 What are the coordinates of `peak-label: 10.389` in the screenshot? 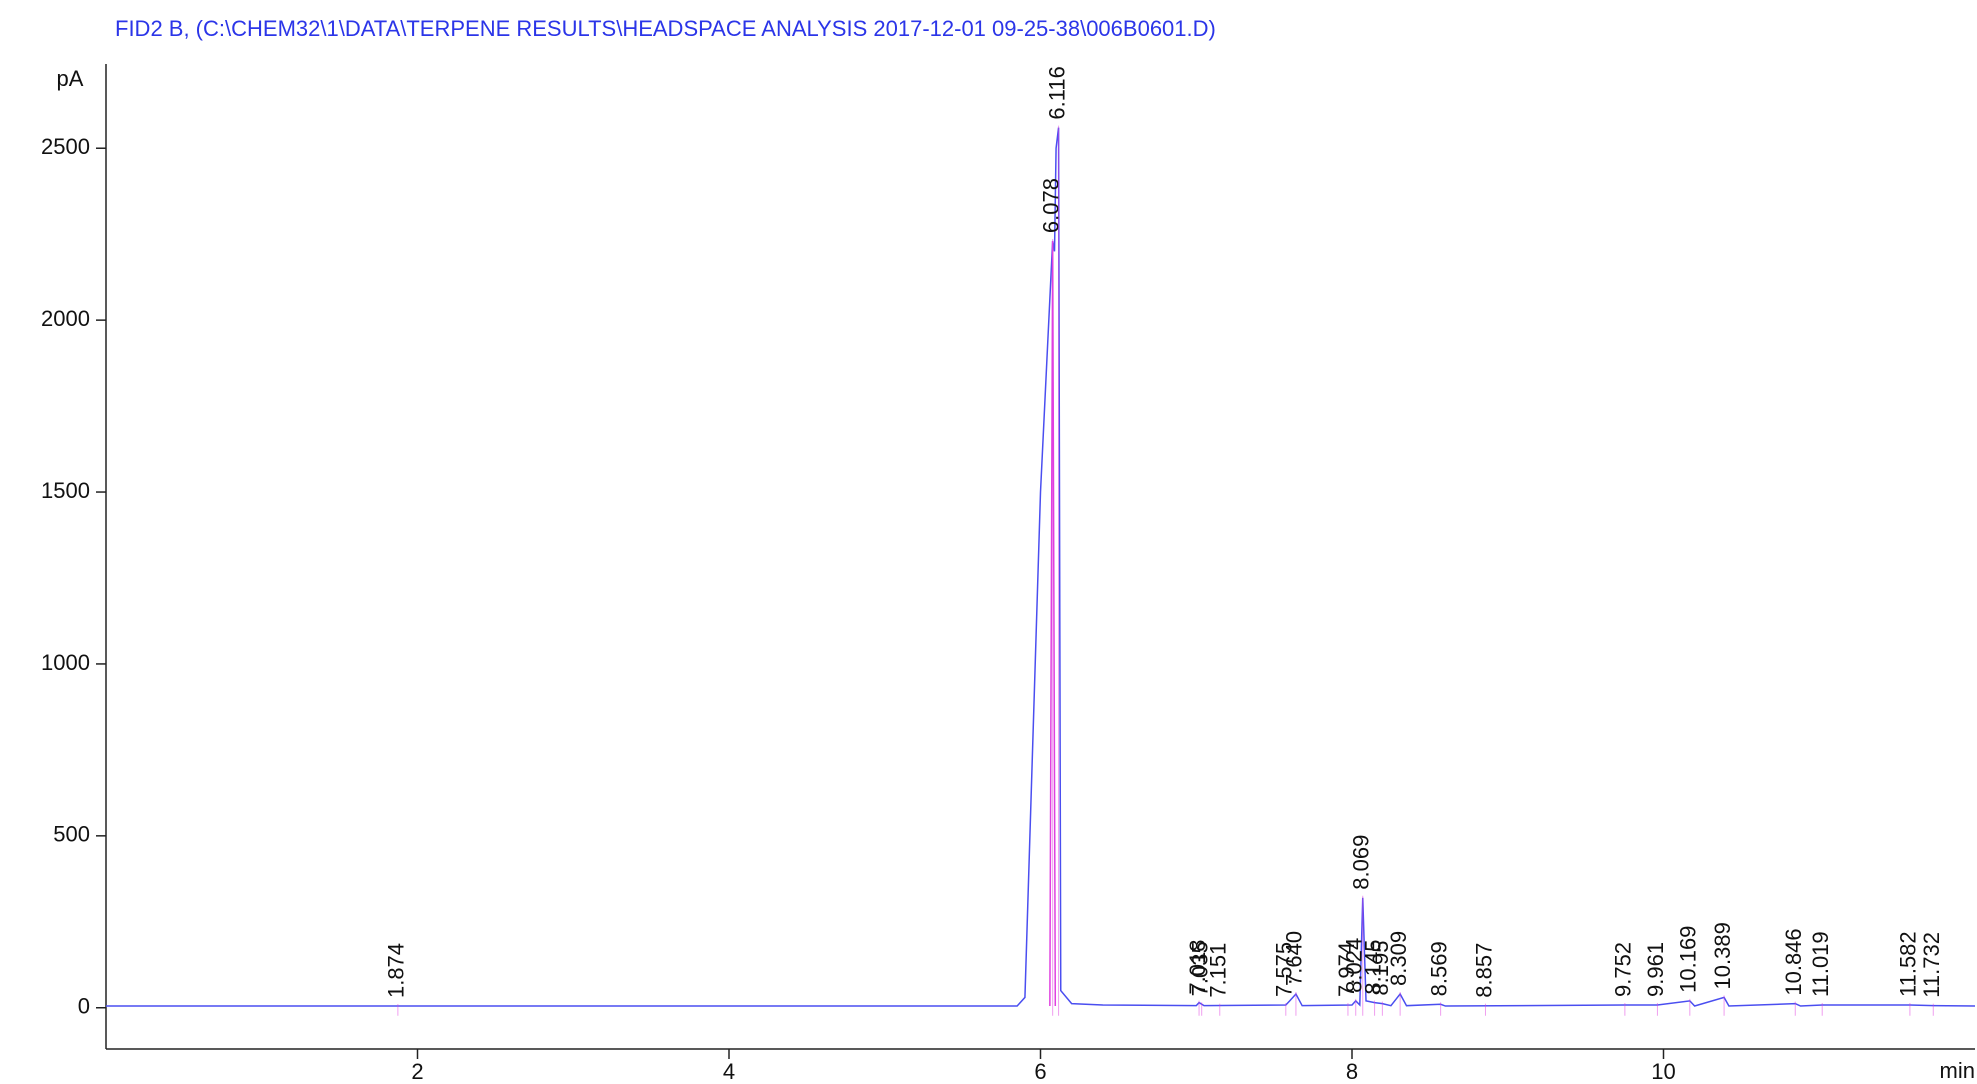 It's located at (1722, 955).